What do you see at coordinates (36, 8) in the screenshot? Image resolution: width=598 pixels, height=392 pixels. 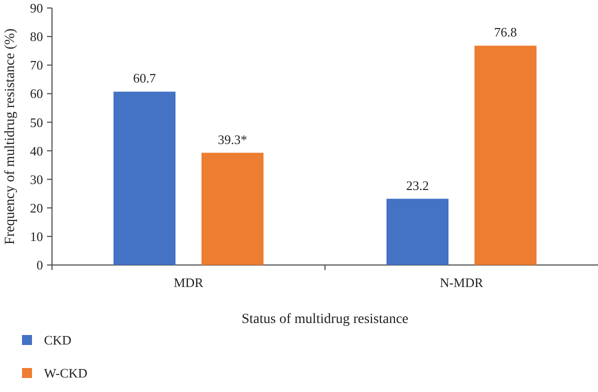 I see `y-tick-label: 90` at bounding box center [36, 8].